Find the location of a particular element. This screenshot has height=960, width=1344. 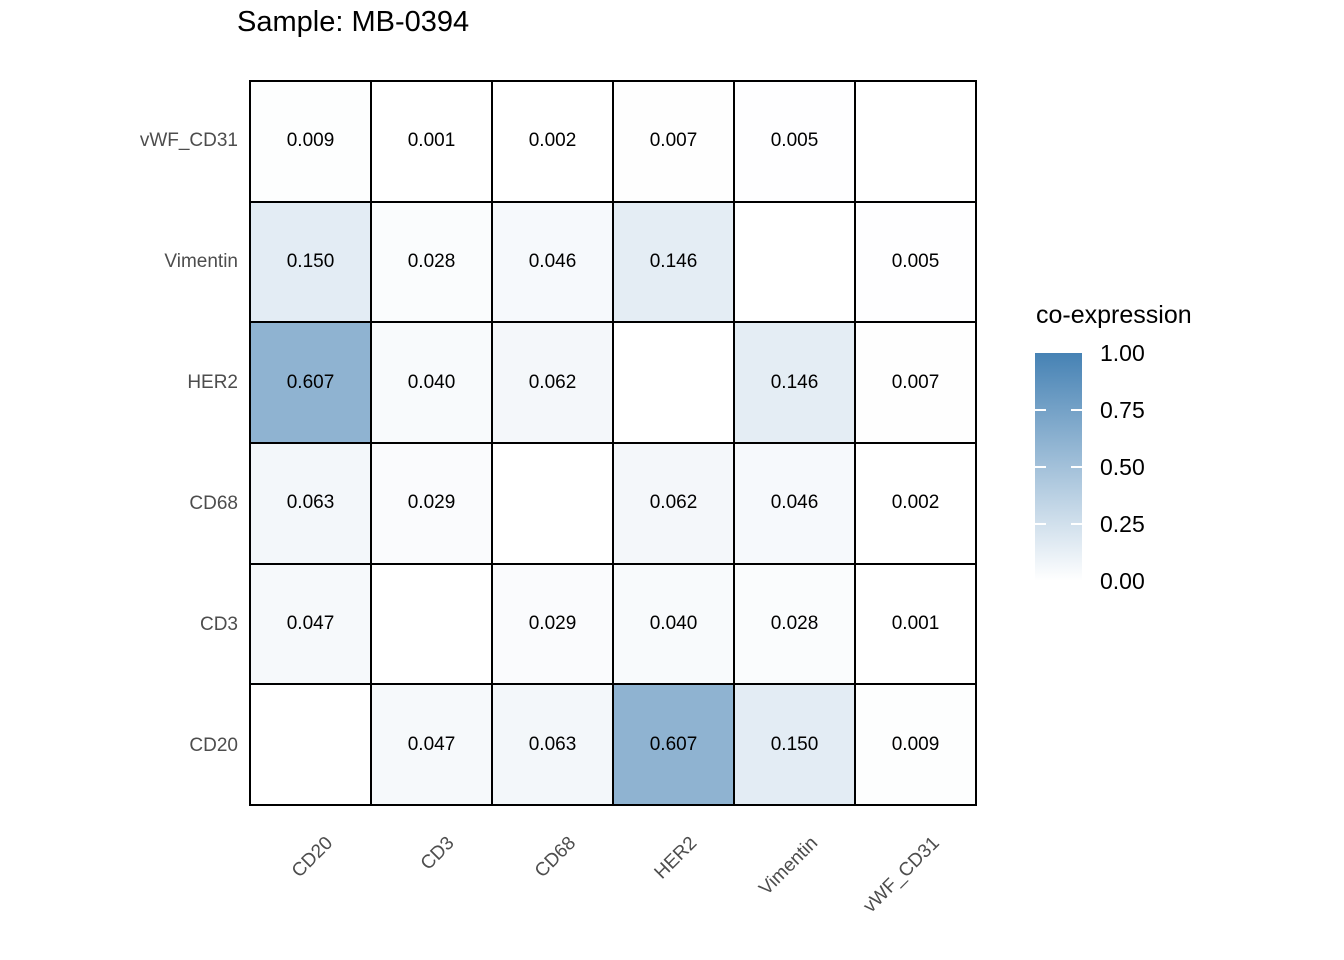

plot-title: Sample: MB-0394 is located at coordinates (353, 22).